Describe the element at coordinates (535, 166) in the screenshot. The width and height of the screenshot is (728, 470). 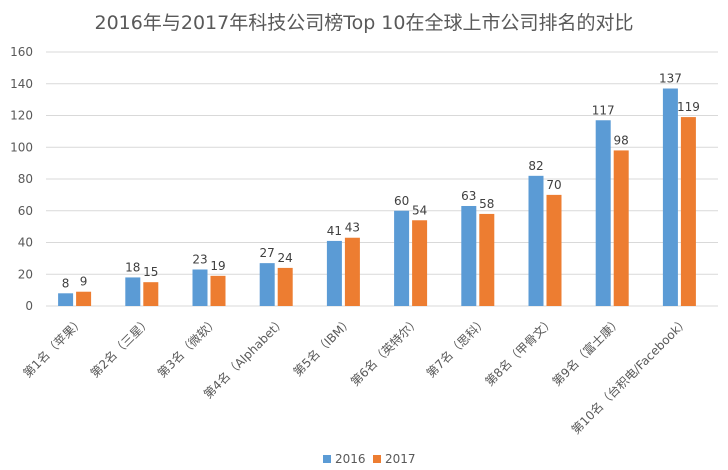
I see `data-label-2016: 82` at that location.